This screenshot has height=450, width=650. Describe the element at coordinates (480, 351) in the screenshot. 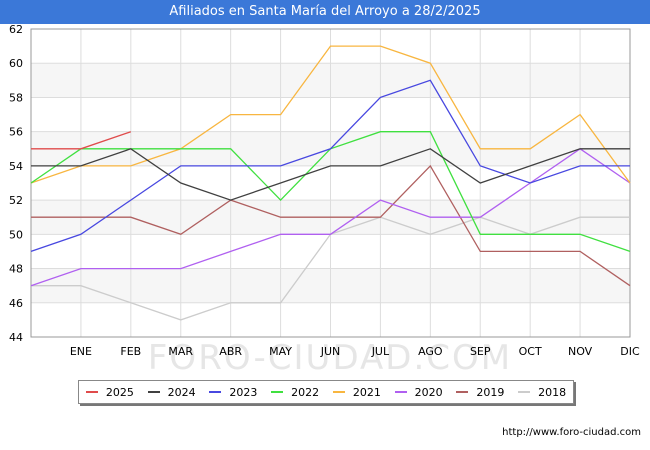

I see `x-tick-label: SEP` at that location.